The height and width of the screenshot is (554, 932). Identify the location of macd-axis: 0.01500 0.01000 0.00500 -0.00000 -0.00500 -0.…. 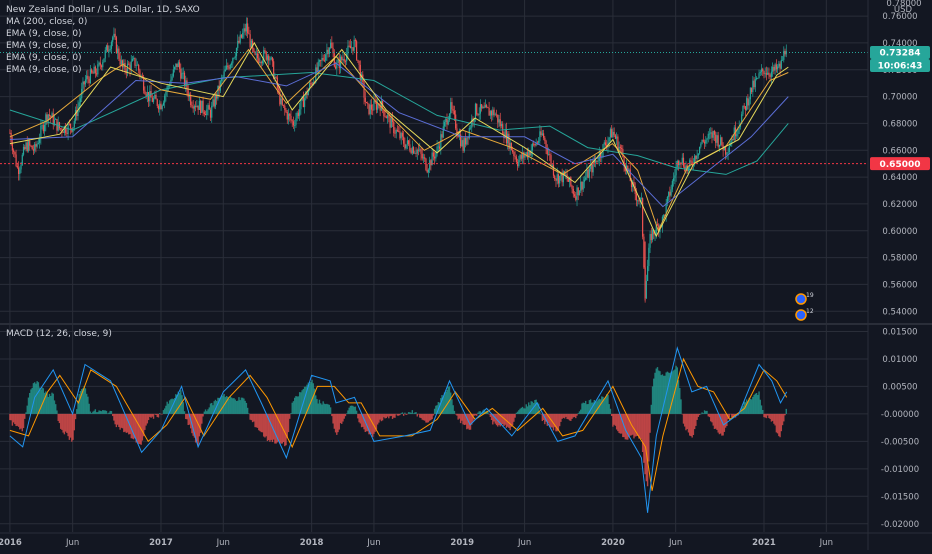
(900, 428).